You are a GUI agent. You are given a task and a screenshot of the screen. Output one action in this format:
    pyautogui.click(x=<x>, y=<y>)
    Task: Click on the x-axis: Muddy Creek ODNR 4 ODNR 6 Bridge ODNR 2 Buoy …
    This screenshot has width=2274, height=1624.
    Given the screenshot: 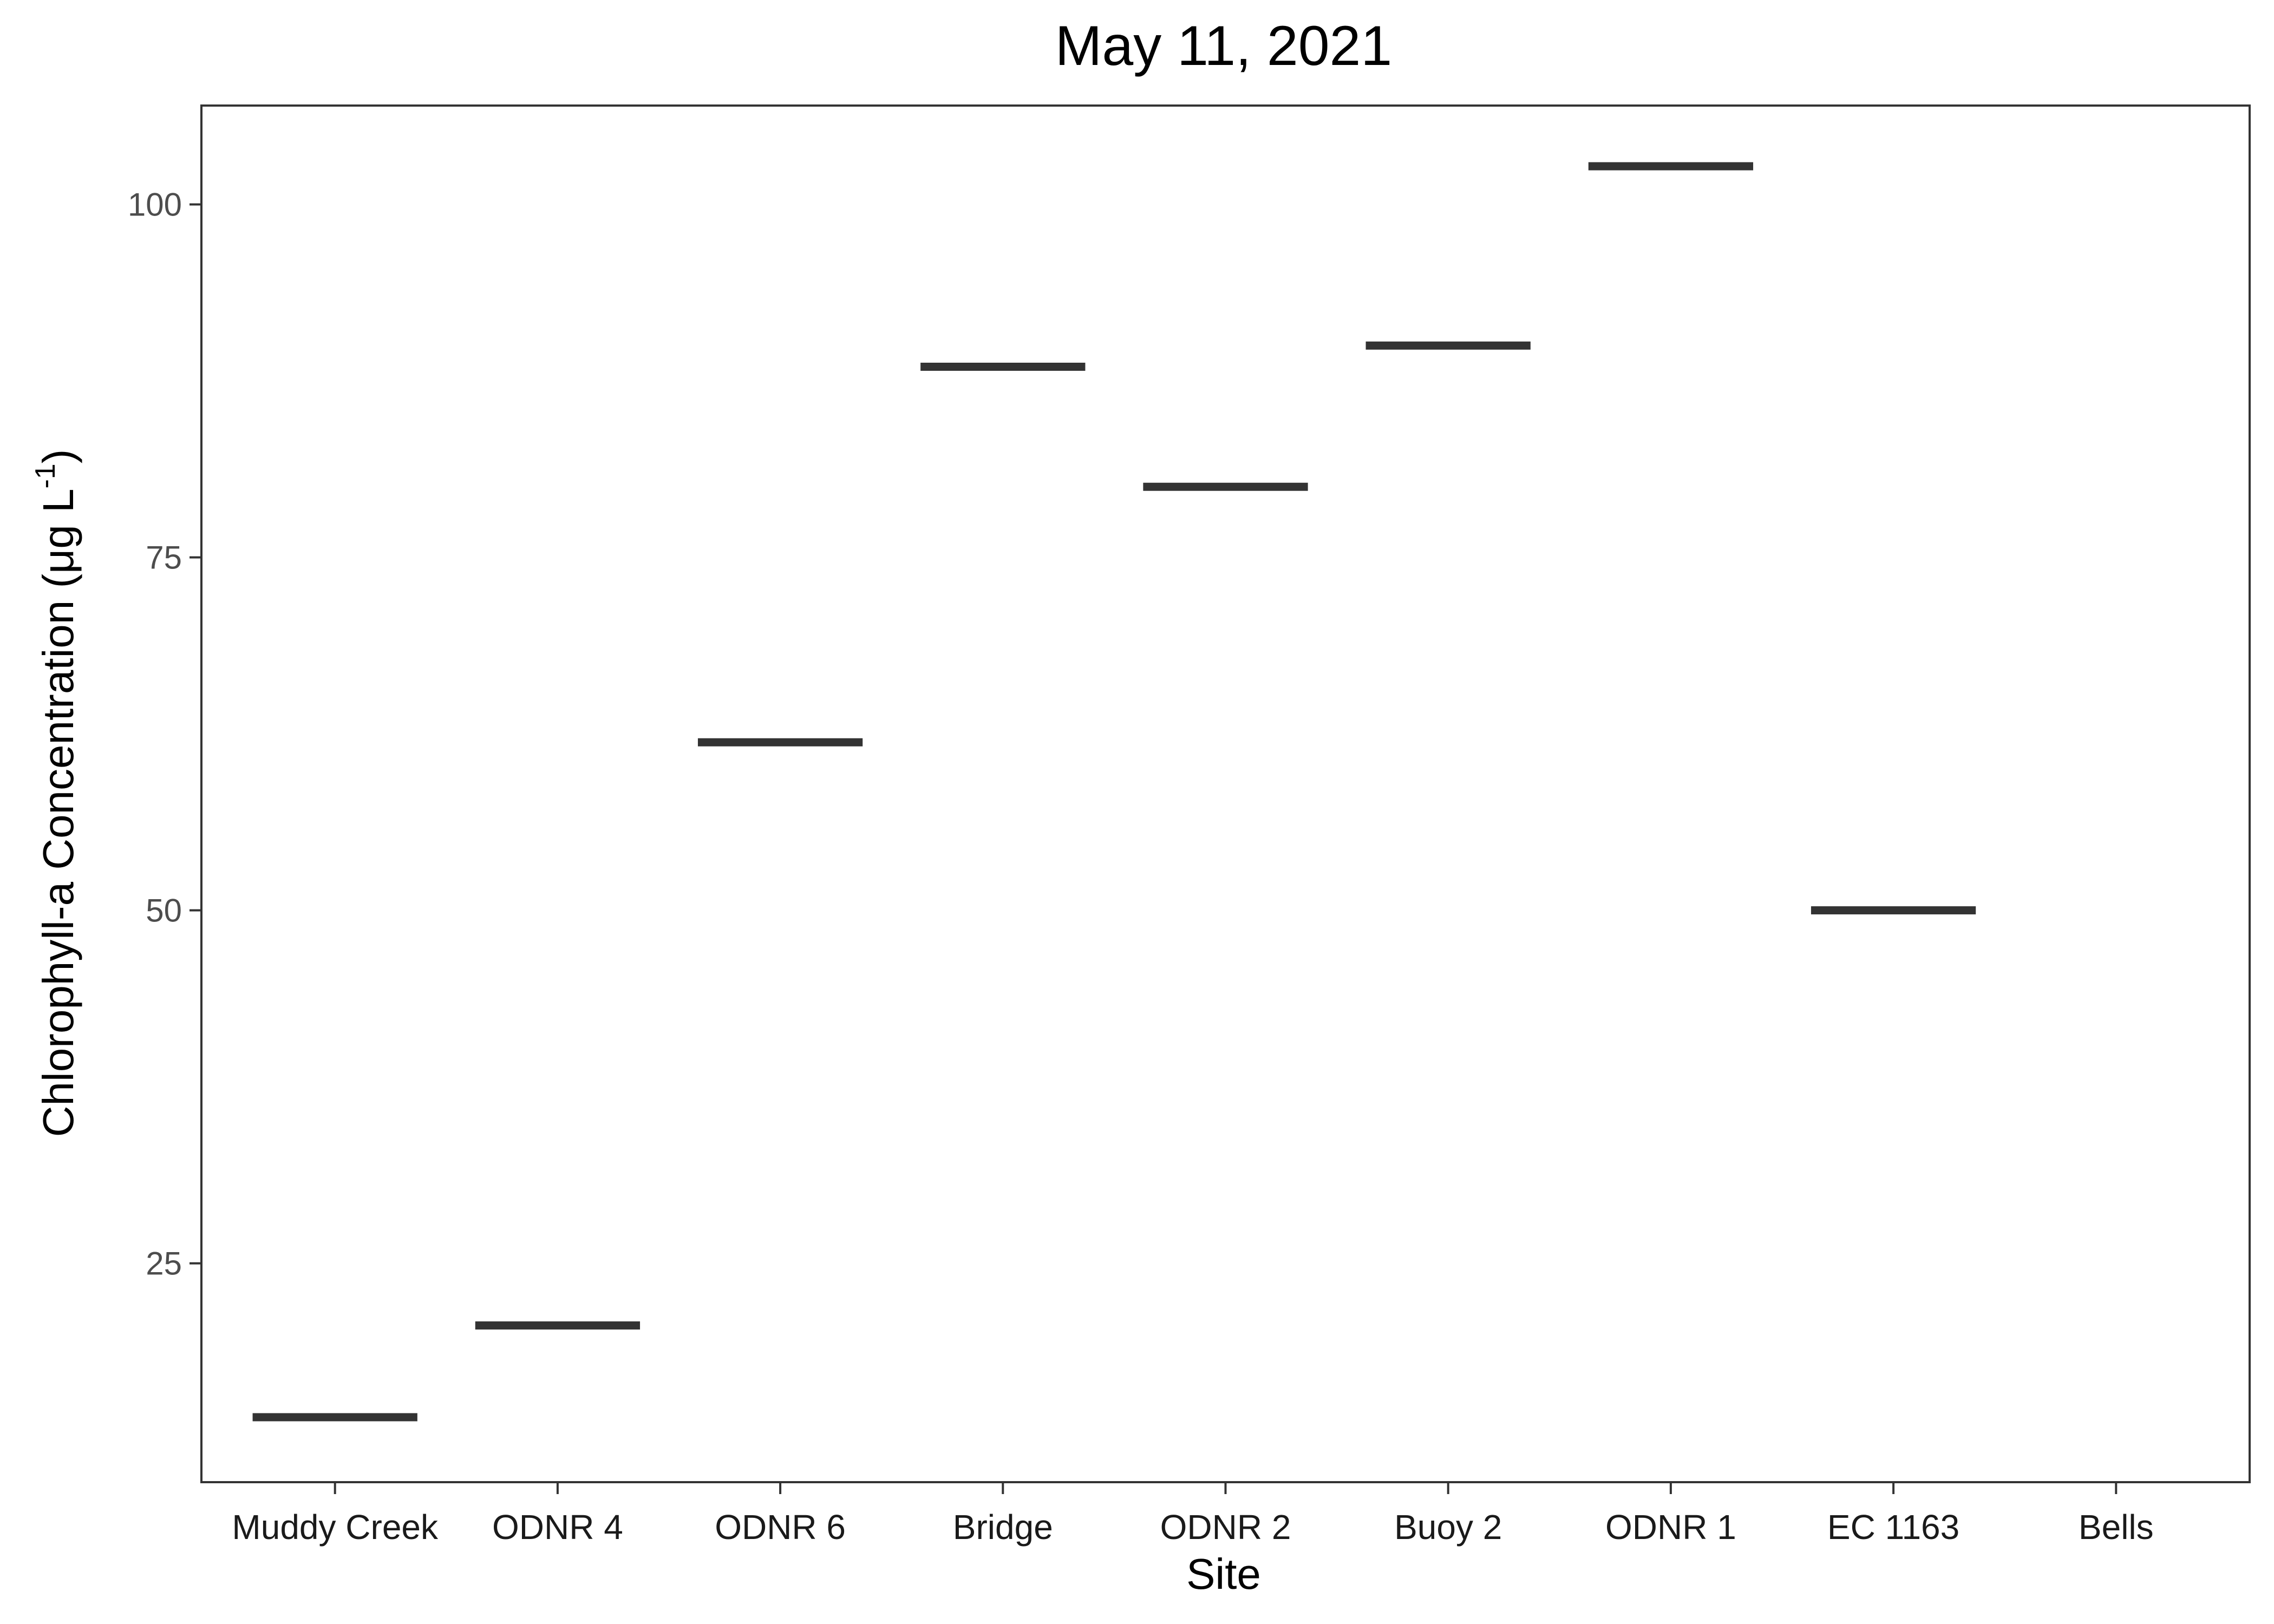 What is the action you would take?
    pyautogui.click(x=1193, y=1514)
    